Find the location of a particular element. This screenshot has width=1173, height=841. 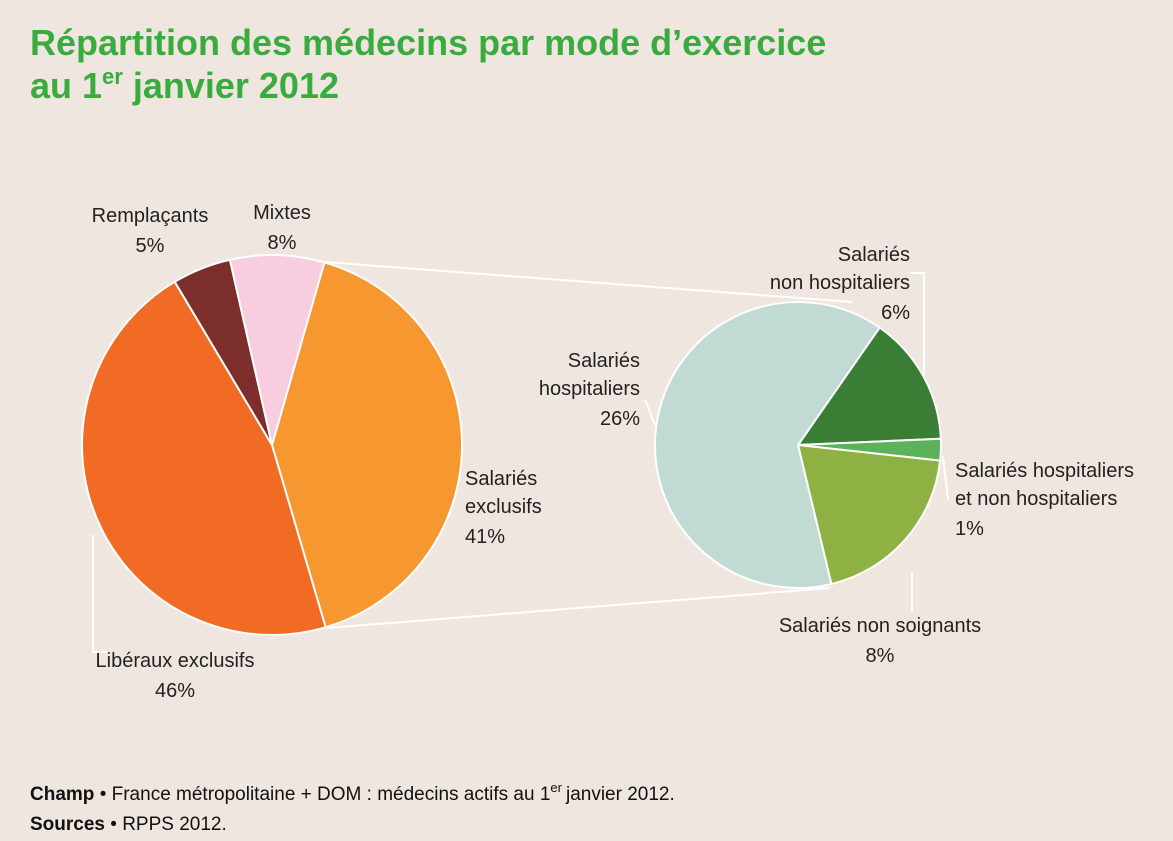

value-label: 6% is located at coordinates (895, 313).